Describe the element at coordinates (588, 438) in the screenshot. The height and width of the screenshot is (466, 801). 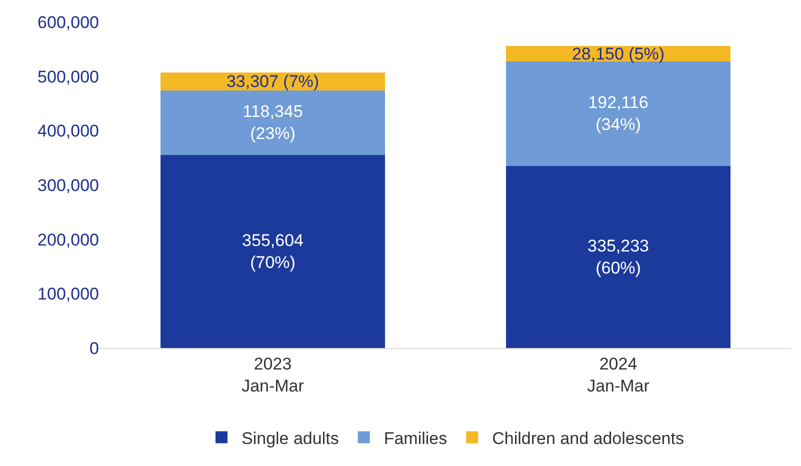
I see `legend-label: Children and adolescents` at that location.